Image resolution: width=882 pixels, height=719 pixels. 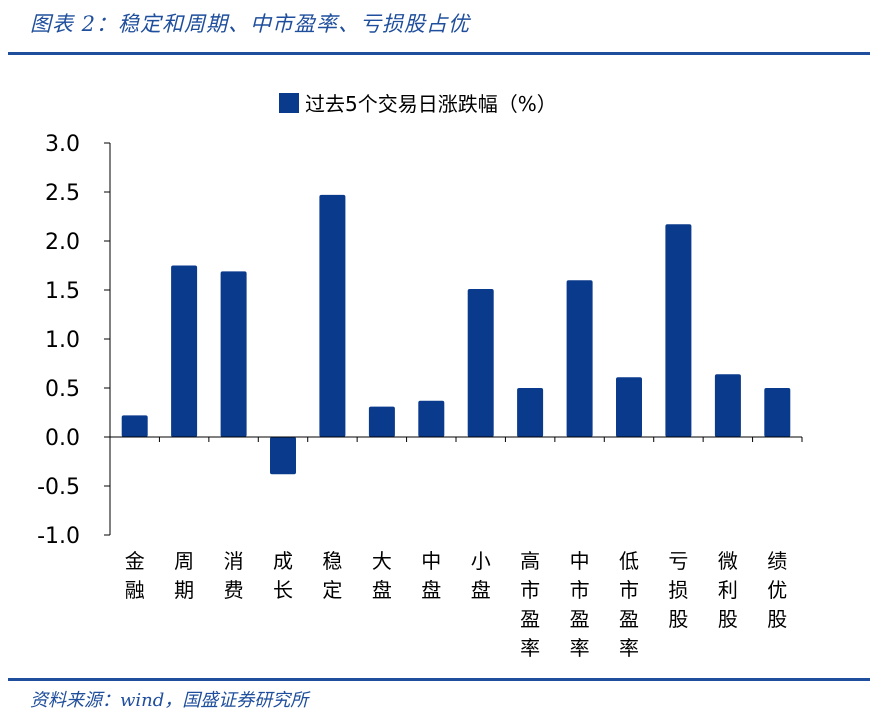 I want to click on x-category-label: 中市盈率, so click(x=580, y=604).